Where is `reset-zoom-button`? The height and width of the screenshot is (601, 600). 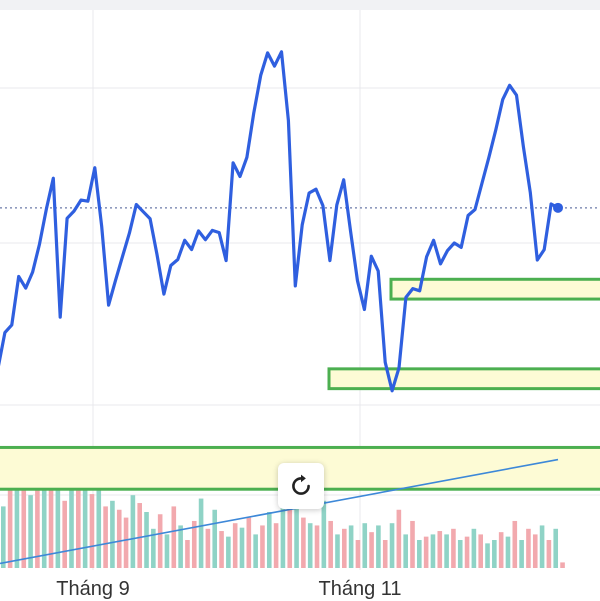 reset-zoom-button is located at coordinates (301, 486).